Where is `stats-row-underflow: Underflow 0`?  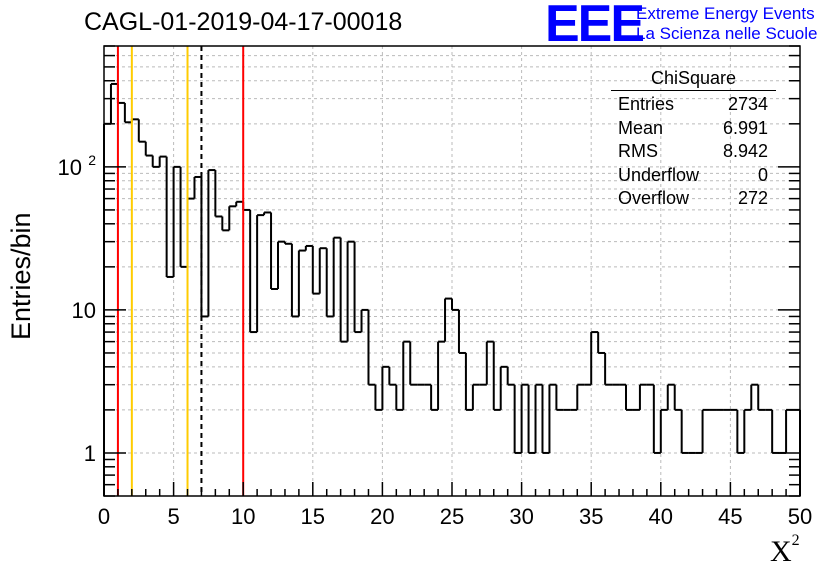 stats-row-underflow: Underflow 0 is located at coordinates (693, 176).